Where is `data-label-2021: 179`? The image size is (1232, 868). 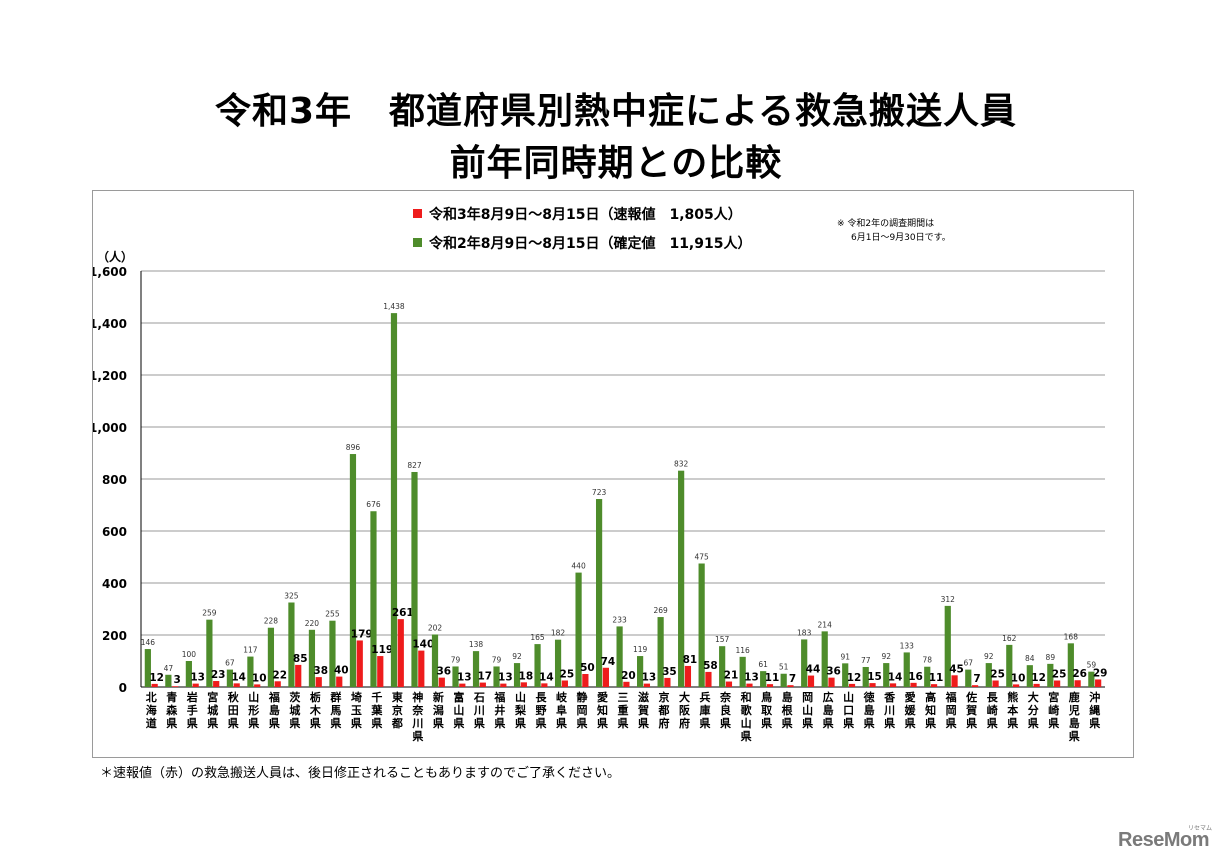 data-label-2021: 179 is located at coordinates (362, 634).